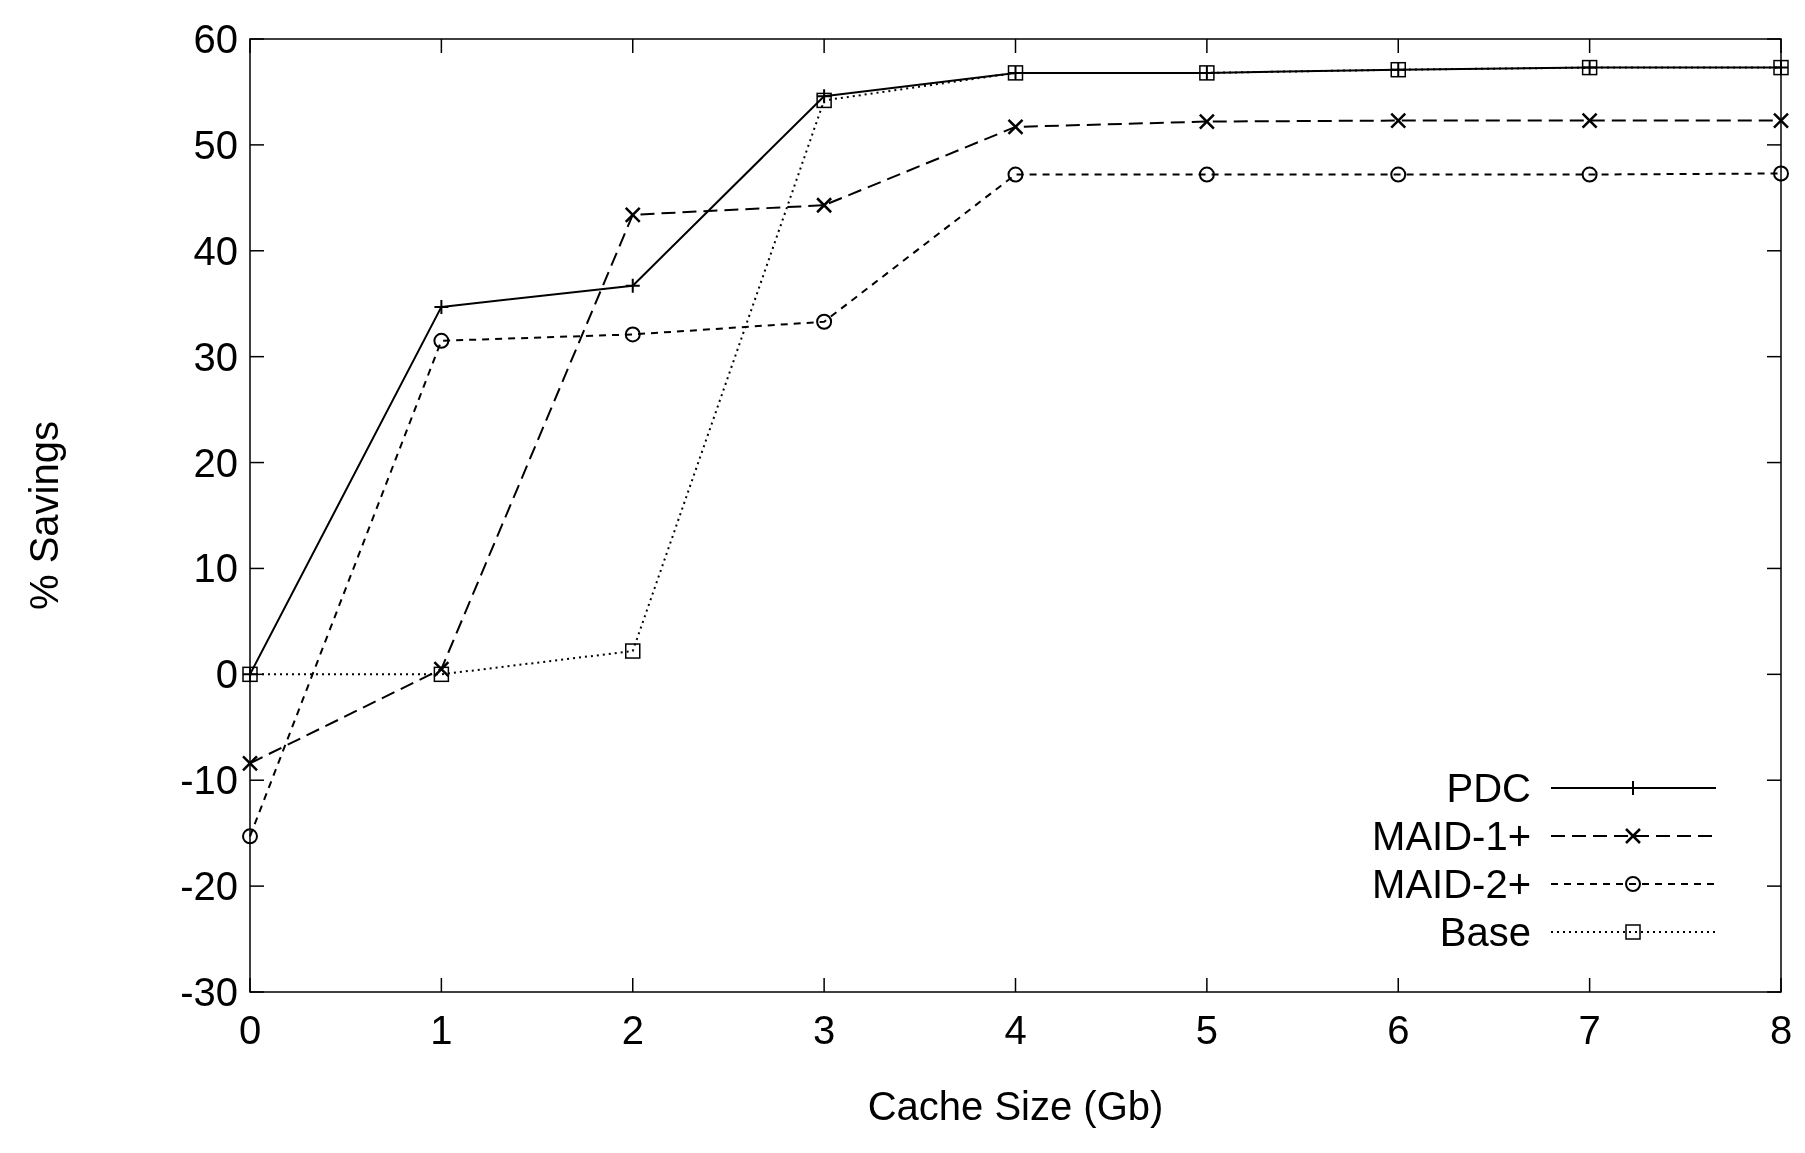 The image size is (1805, 1153). Describe the element at coordinates (1781, 1030) in the screenshot. I see `x-tick-label: 8` at that location.